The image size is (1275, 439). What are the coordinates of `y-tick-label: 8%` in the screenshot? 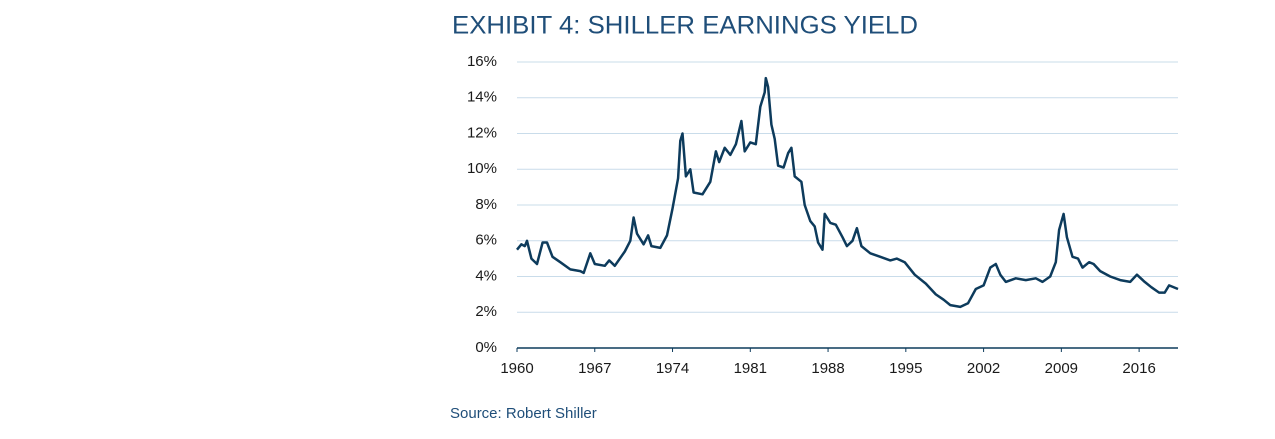 It's located at (486, 204).